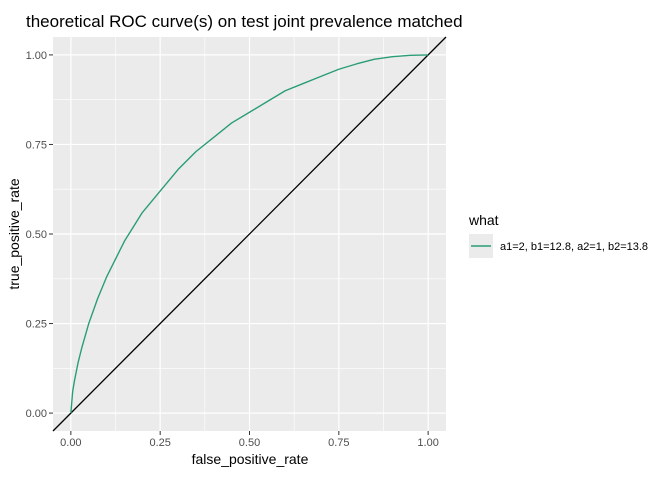  I want to click on legend: what a1=2, b1=12.8, a2=1, b2=13.8, so click(558, 235).